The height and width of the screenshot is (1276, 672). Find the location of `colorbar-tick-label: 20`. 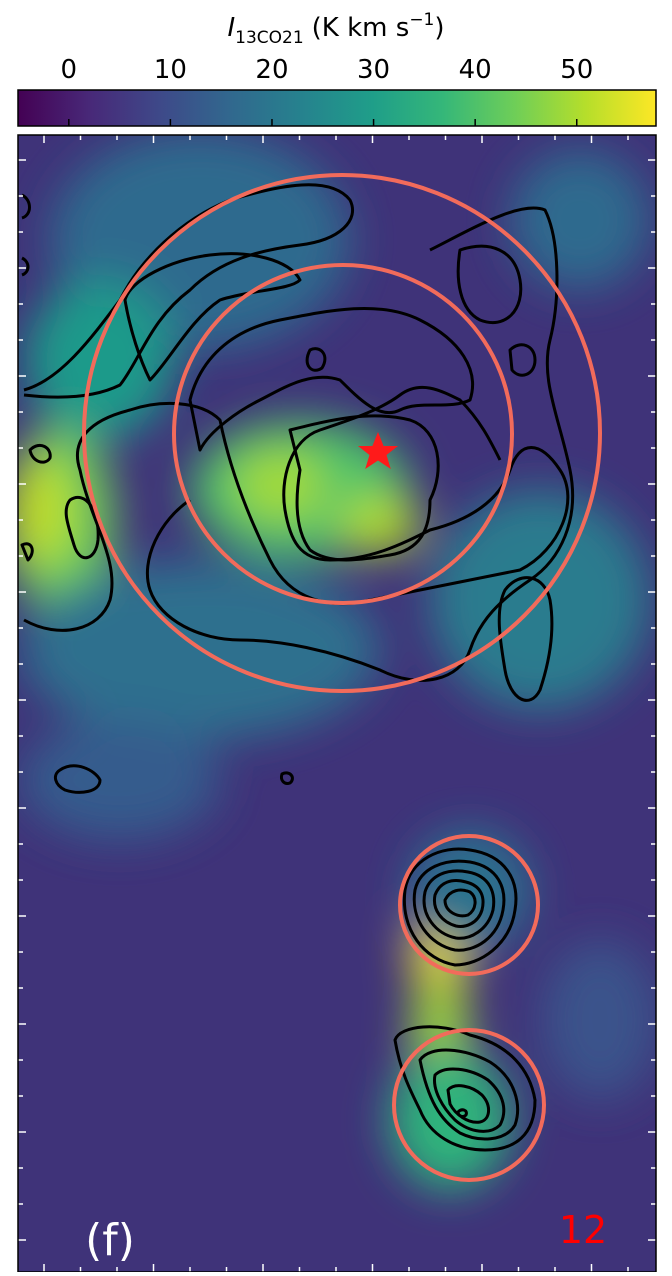

colorbar-tick-label: 20 is located at coordinates (271, 70).